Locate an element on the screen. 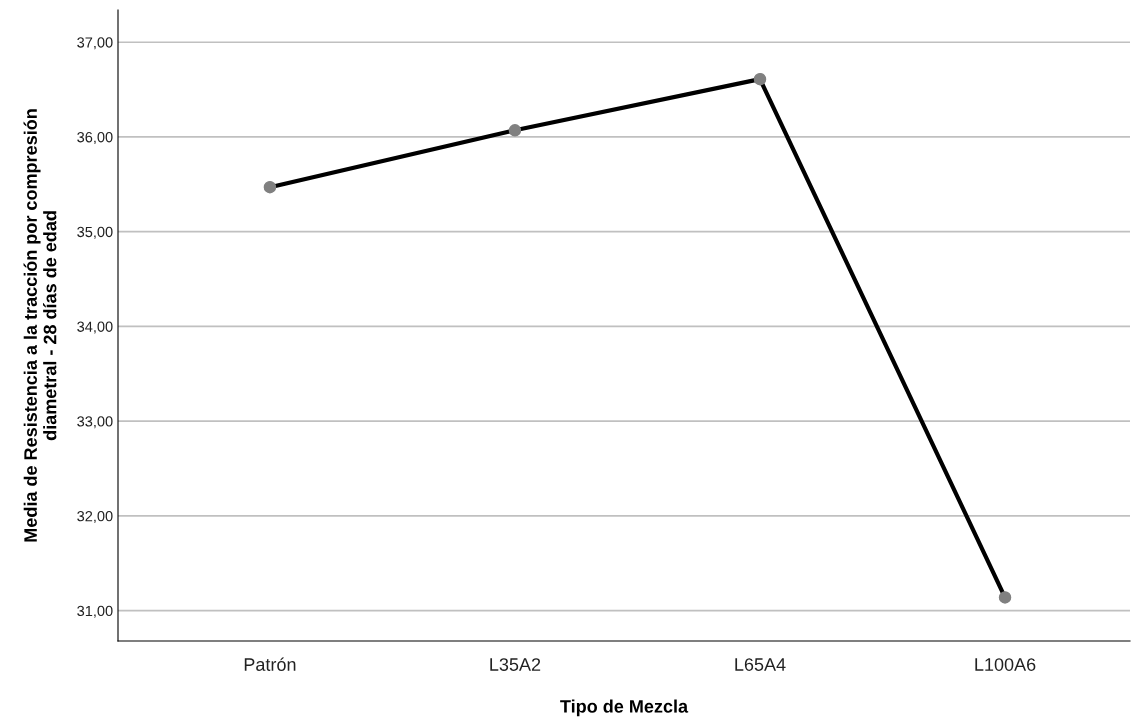 This screenshot has height=726, width=1139. y-tick-label: 36,00 is located at coordinates (95, 138).